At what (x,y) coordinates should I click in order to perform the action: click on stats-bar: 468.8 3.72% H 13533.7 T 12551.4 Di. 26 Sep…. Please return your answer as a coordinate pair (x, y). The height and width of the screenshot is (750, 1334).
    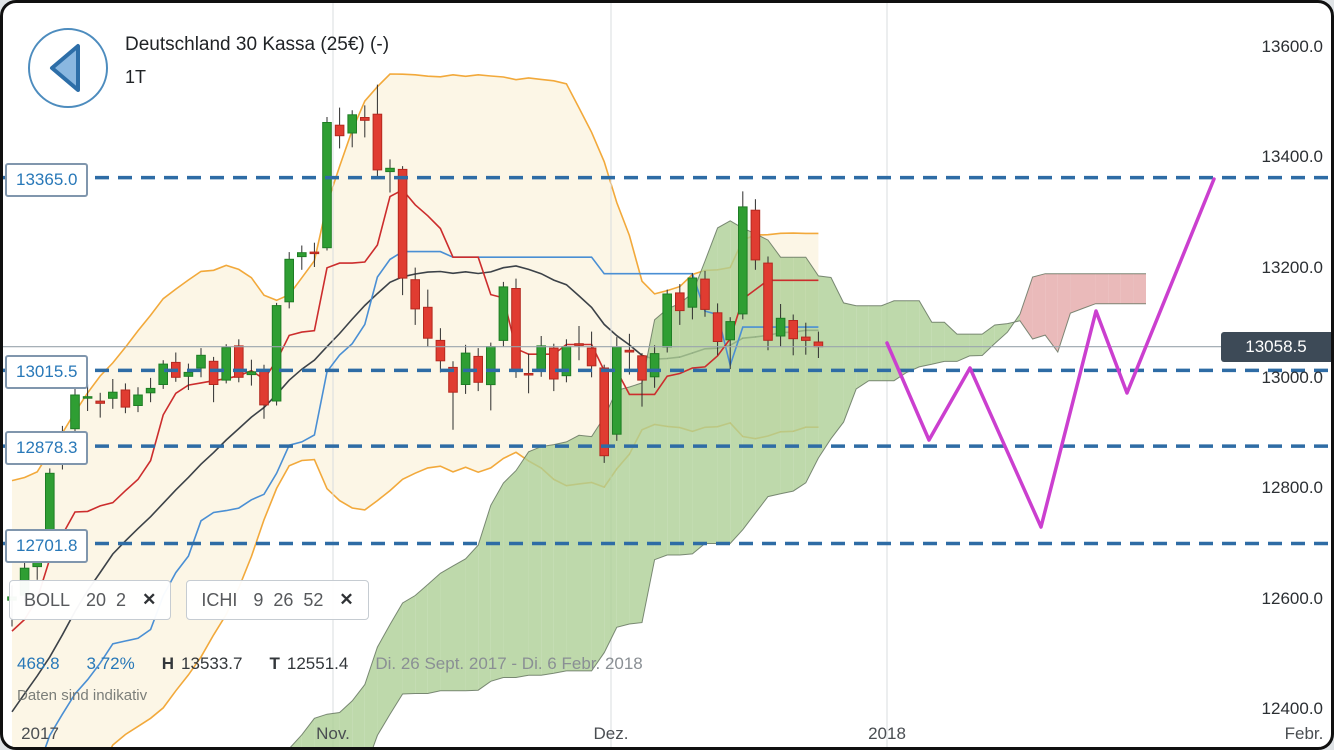
    Looking at the image, I should click on (330, 664).